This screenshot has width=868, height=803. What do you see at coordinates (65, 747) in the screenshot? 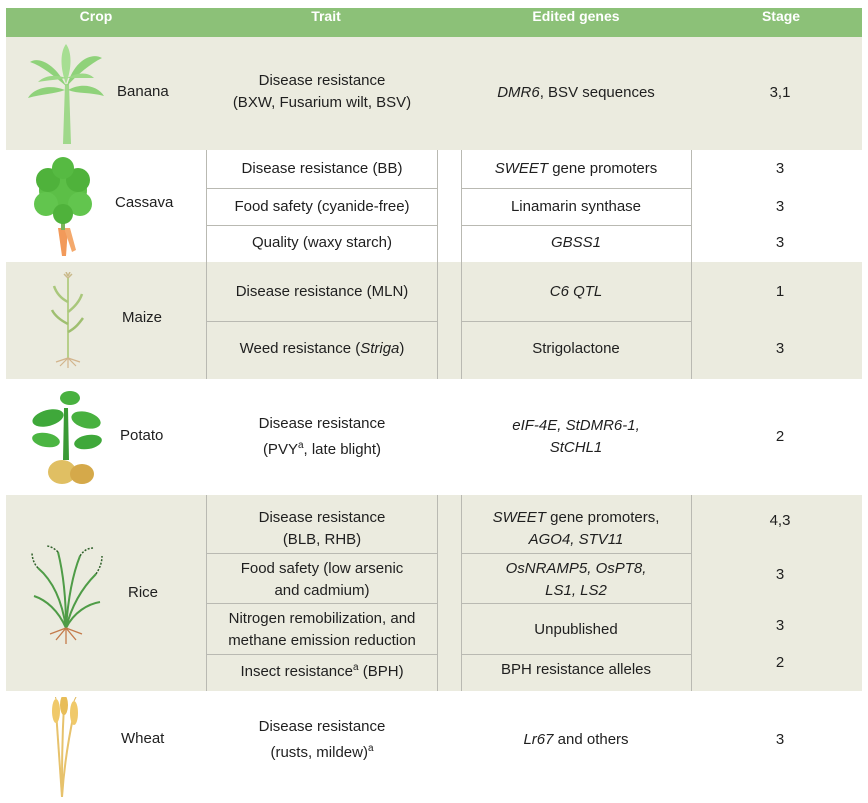
I see `wheat-plant-icon` at bounding box center [65, 747].